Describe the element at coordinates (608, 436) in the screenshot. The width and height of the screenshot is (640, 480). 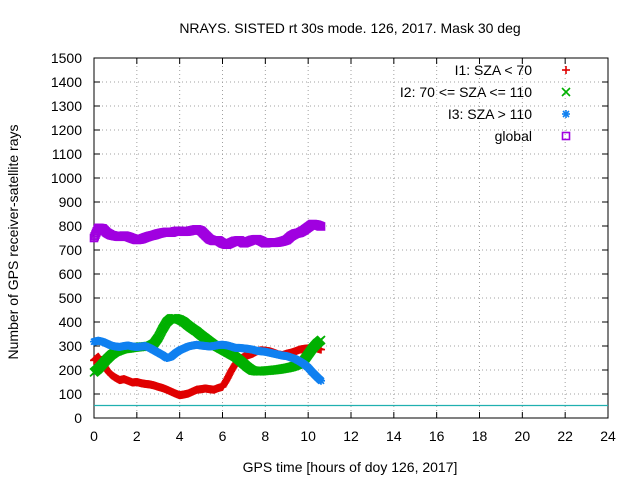
I see `x-tick-label: 24` at that location.